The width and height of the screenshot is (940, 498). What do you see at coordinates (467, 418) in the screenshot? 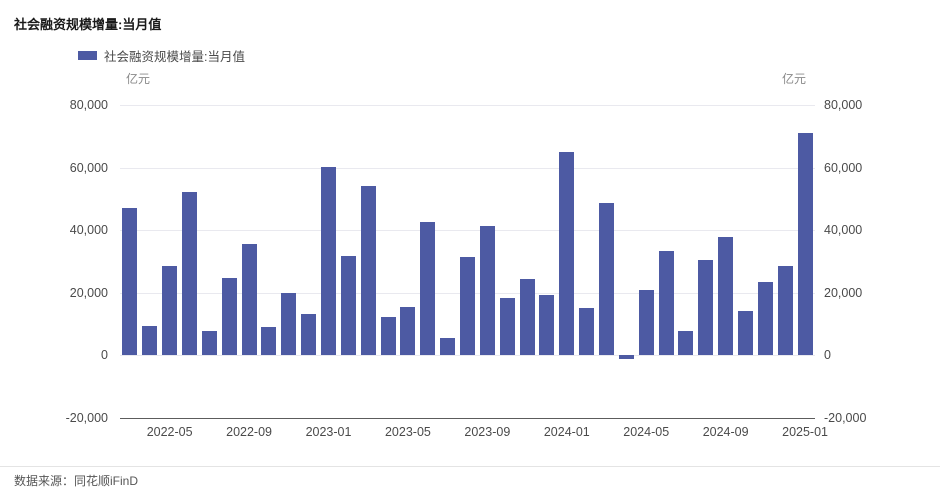
I see `x-axis-line` at bounding box center [467, 418].